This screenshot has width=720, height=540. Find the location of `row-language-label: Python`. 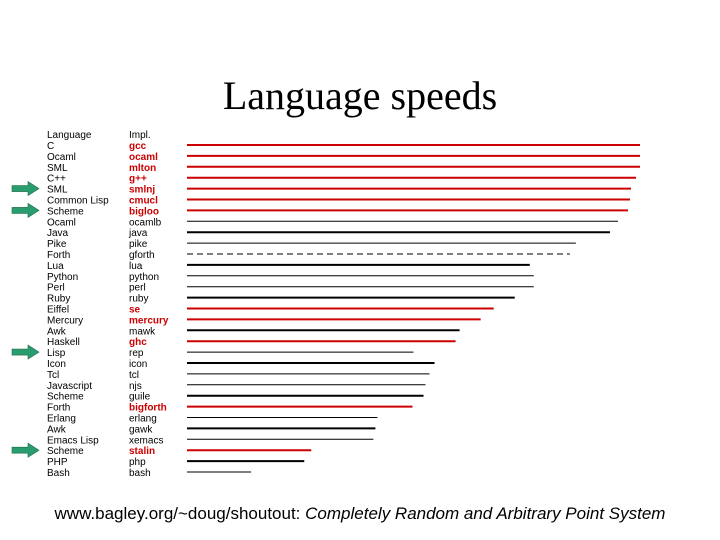

row-language-label: Python is located at coordinates (62, 277).